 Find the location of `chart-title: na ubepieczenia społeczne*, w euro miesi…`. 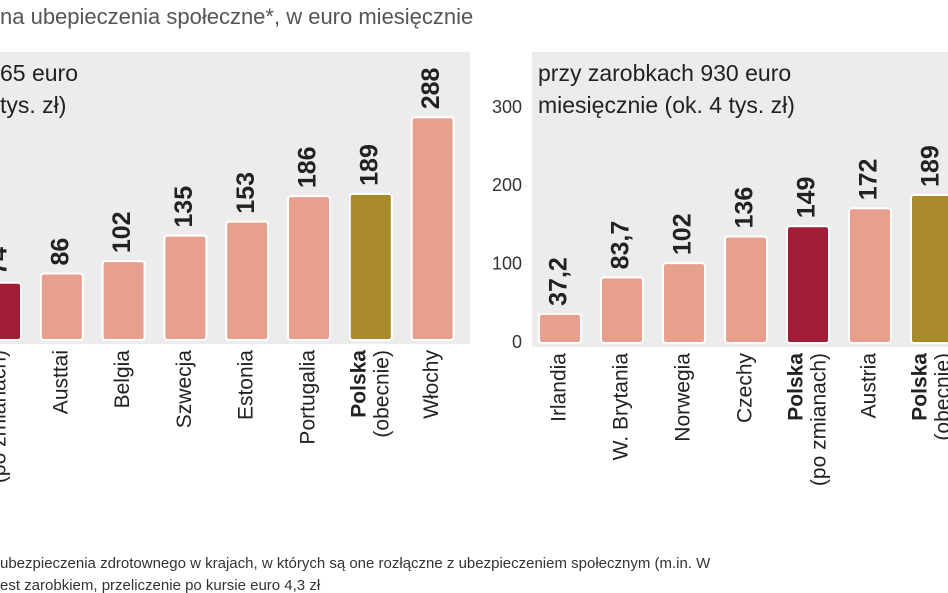

chart-title: na ubepieczenia społeczne*, w euro miesi… is located at coordinates (236, 16).